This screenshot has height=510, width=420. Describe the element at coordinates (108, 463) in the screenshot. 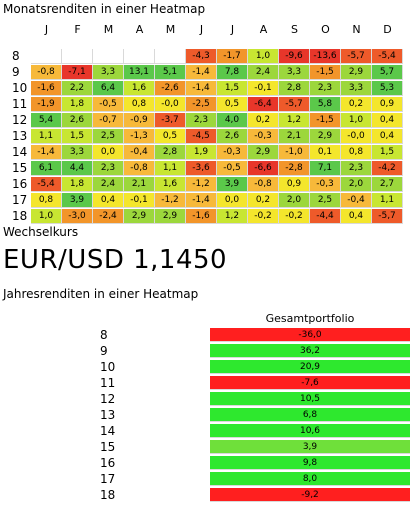

I see `annual-year-label: 16` at that location.